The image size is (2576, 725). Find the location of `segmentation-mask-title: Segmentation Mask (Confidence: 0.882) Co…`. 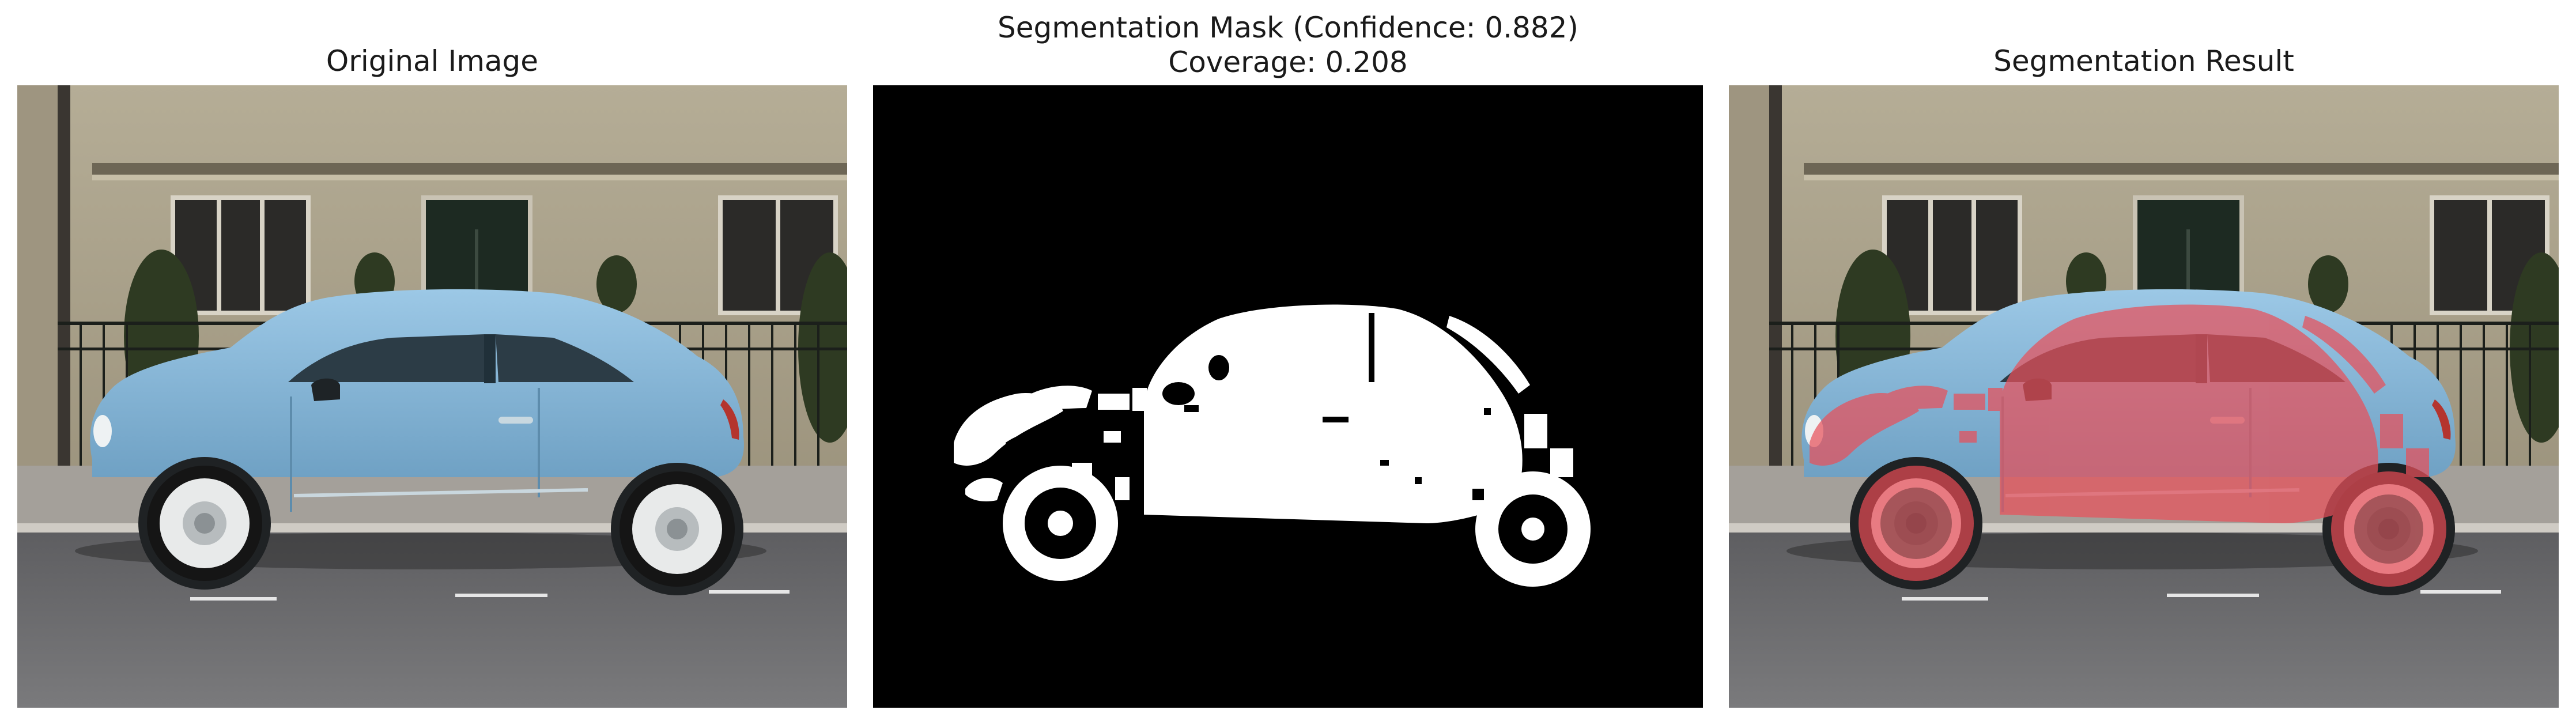

segmentation-mask-title: Segmentation Mask (Confidence: 0.882) Co… is located at coordinates (1288, 45).